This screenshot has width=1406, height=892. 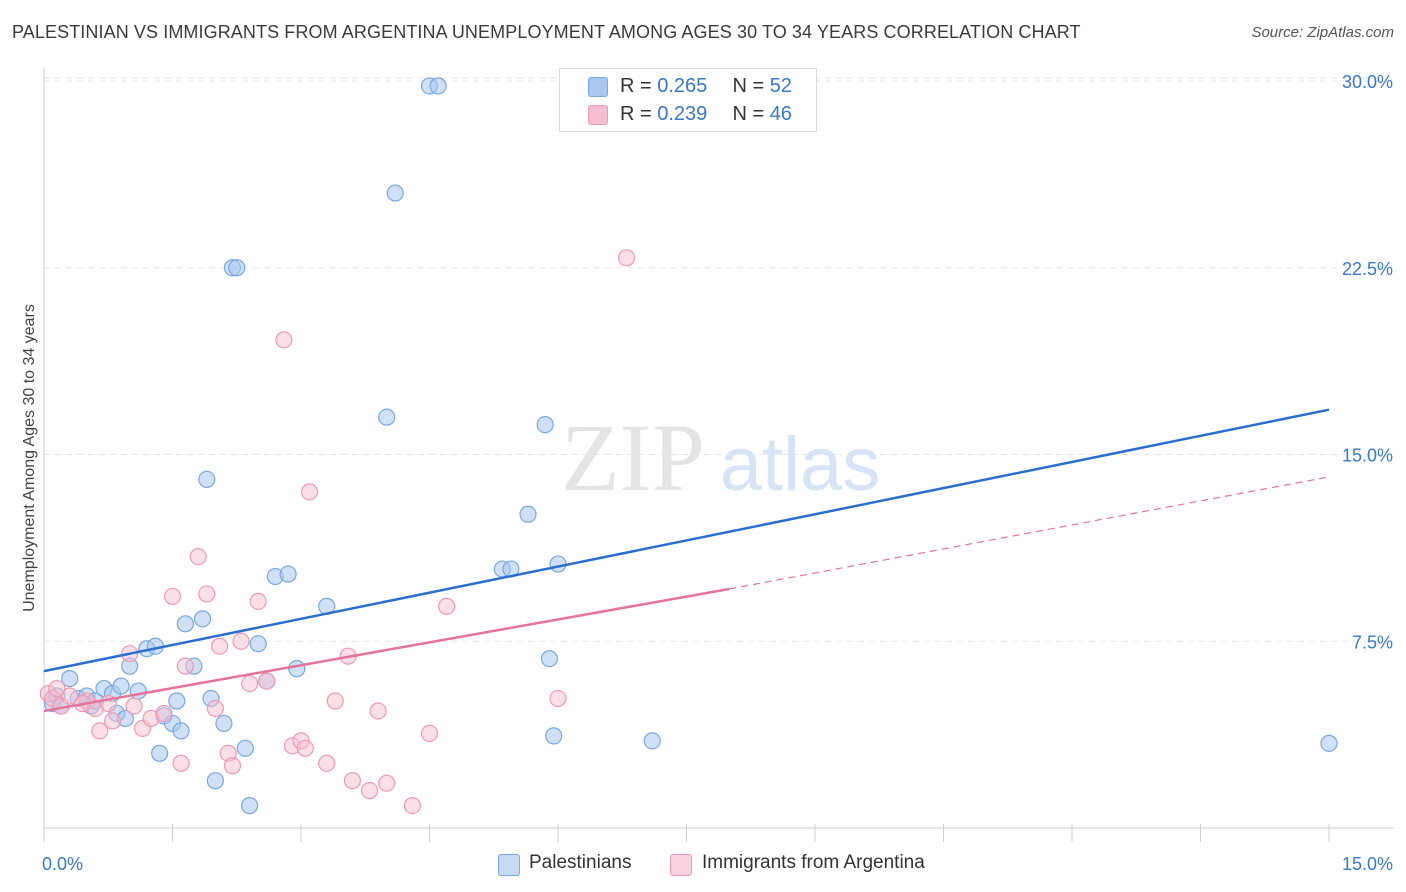 What do you see at coordinates (800, 464) in the screenshot?
I see `watermark-atlas: atlas` at bounding box center [800, 464].